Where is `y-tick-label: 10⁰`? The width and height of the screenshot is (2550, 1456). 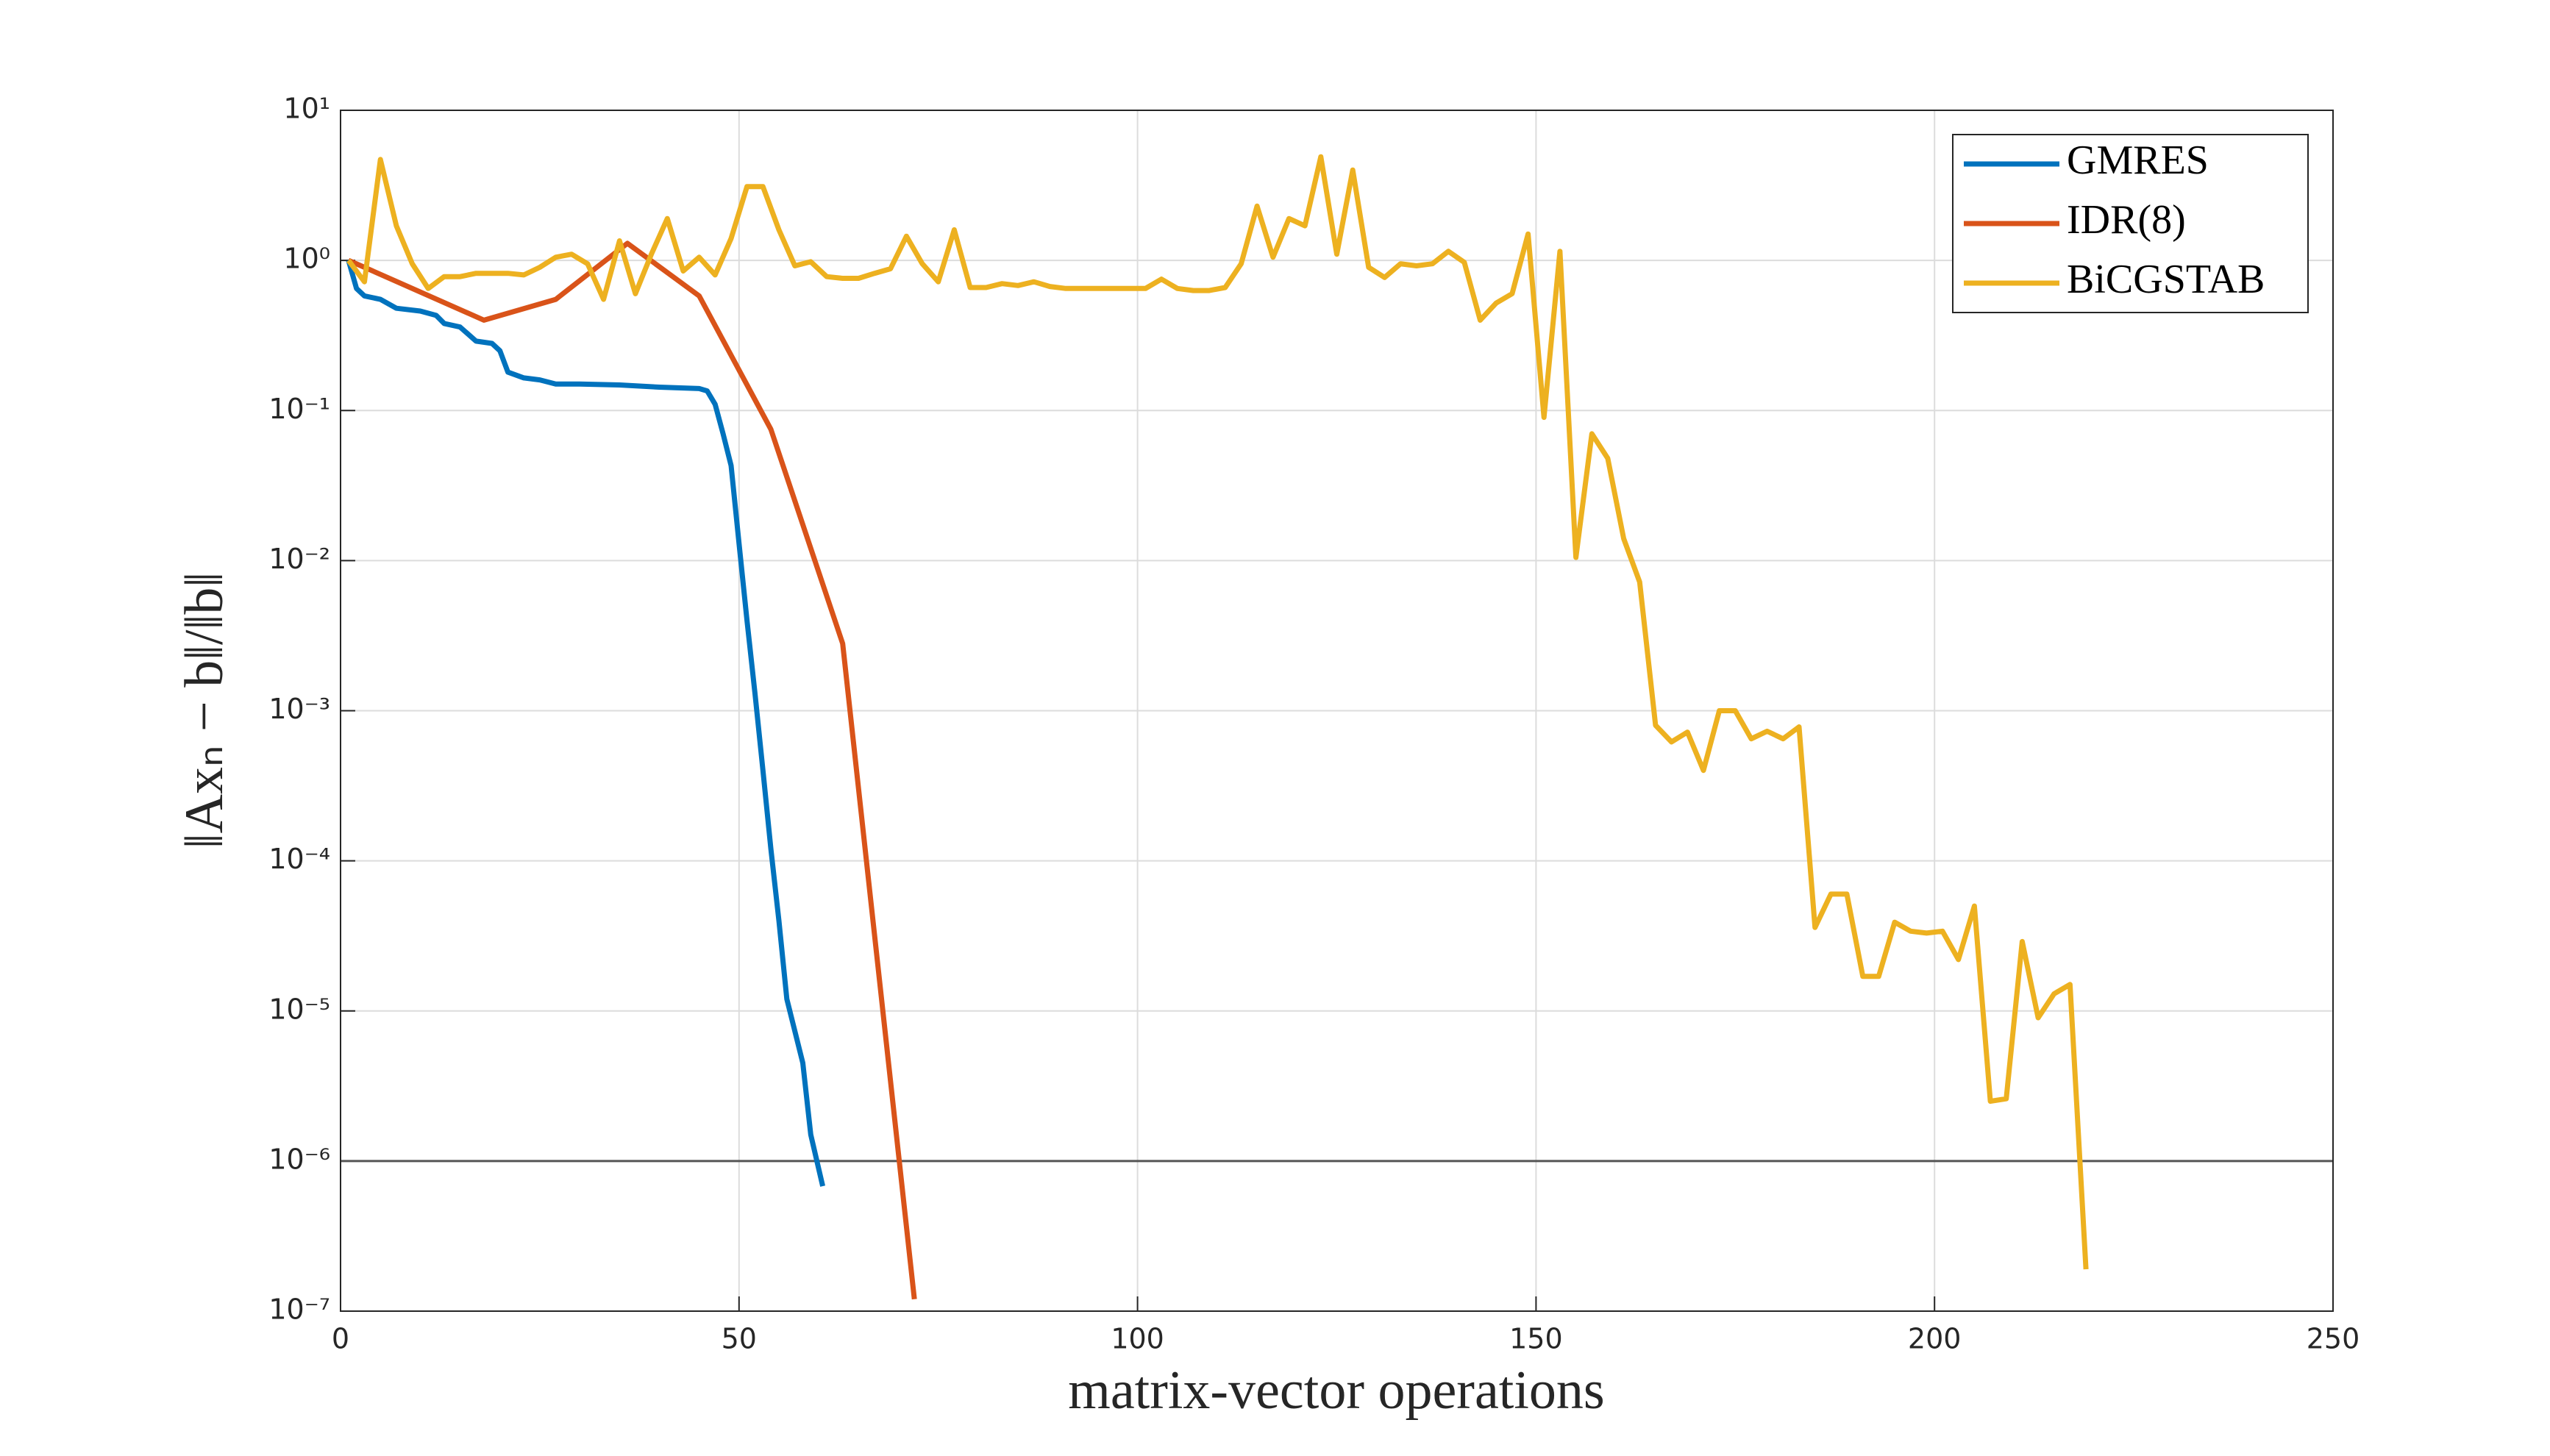 y-tick-label: 10⁰ is located at coordinates (306, 259).